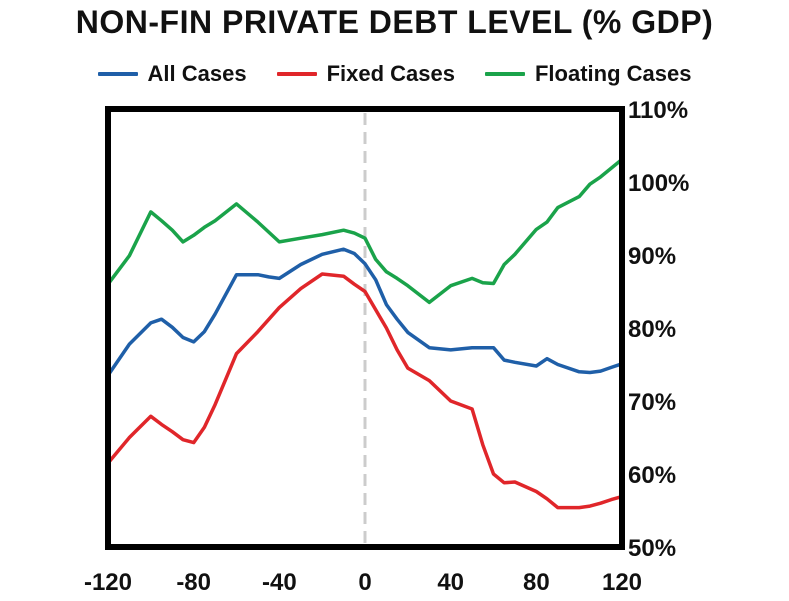 Image resolution: width=789 pixels, height=601 pixels. What do you see at coordinates (279, 582) in the screenshot?
I see `x-tick-label: -40` at bounding box center [279, 582].